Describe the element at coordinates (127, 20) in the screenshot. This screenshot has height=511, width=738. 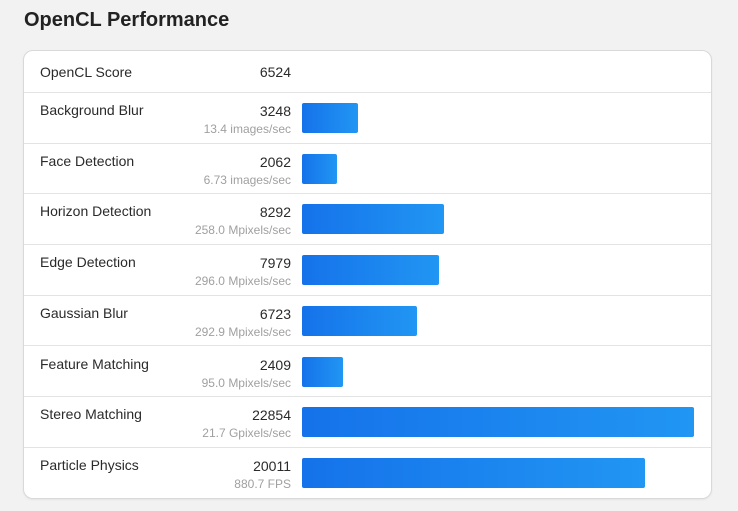
I see `page-title: OpenCL Performance` at that location.